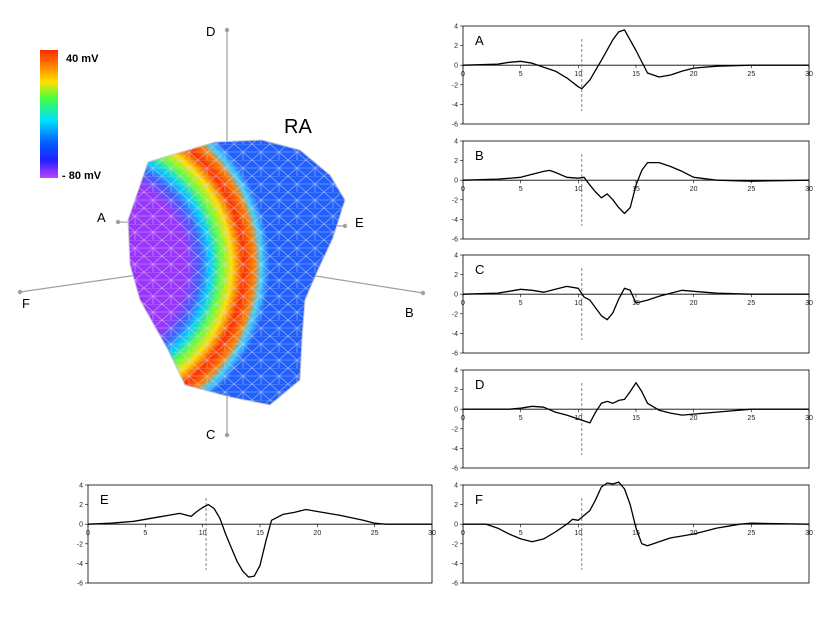  I want to click on trace-e, so click(259, 540).